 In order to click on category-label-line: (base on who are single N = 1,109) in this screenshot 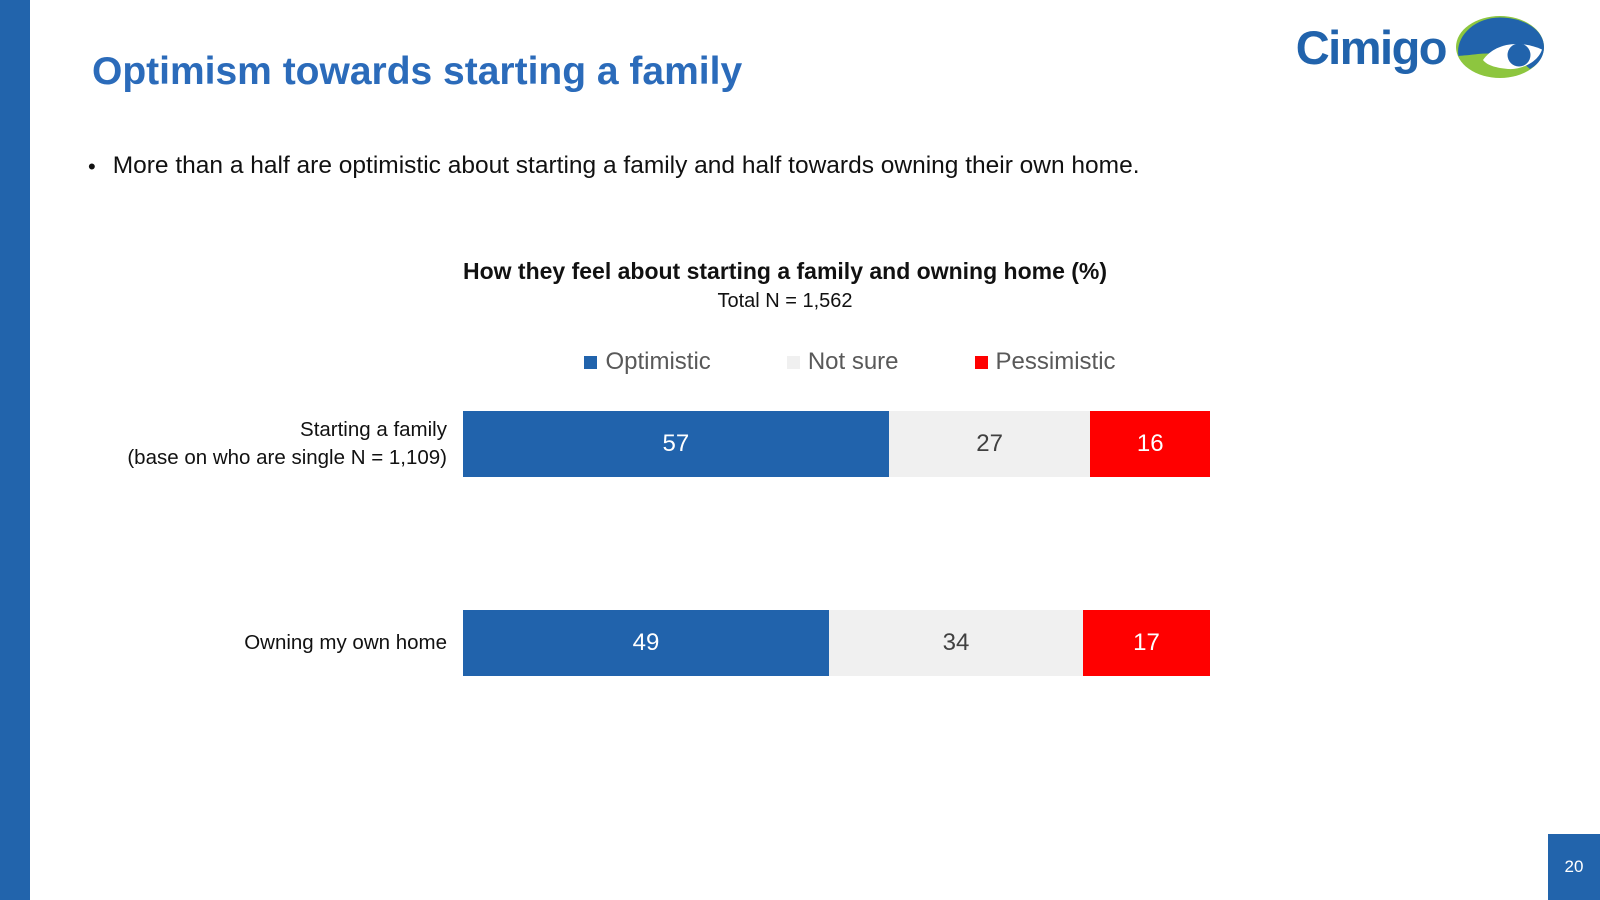, I will do `click(287, 457)`.